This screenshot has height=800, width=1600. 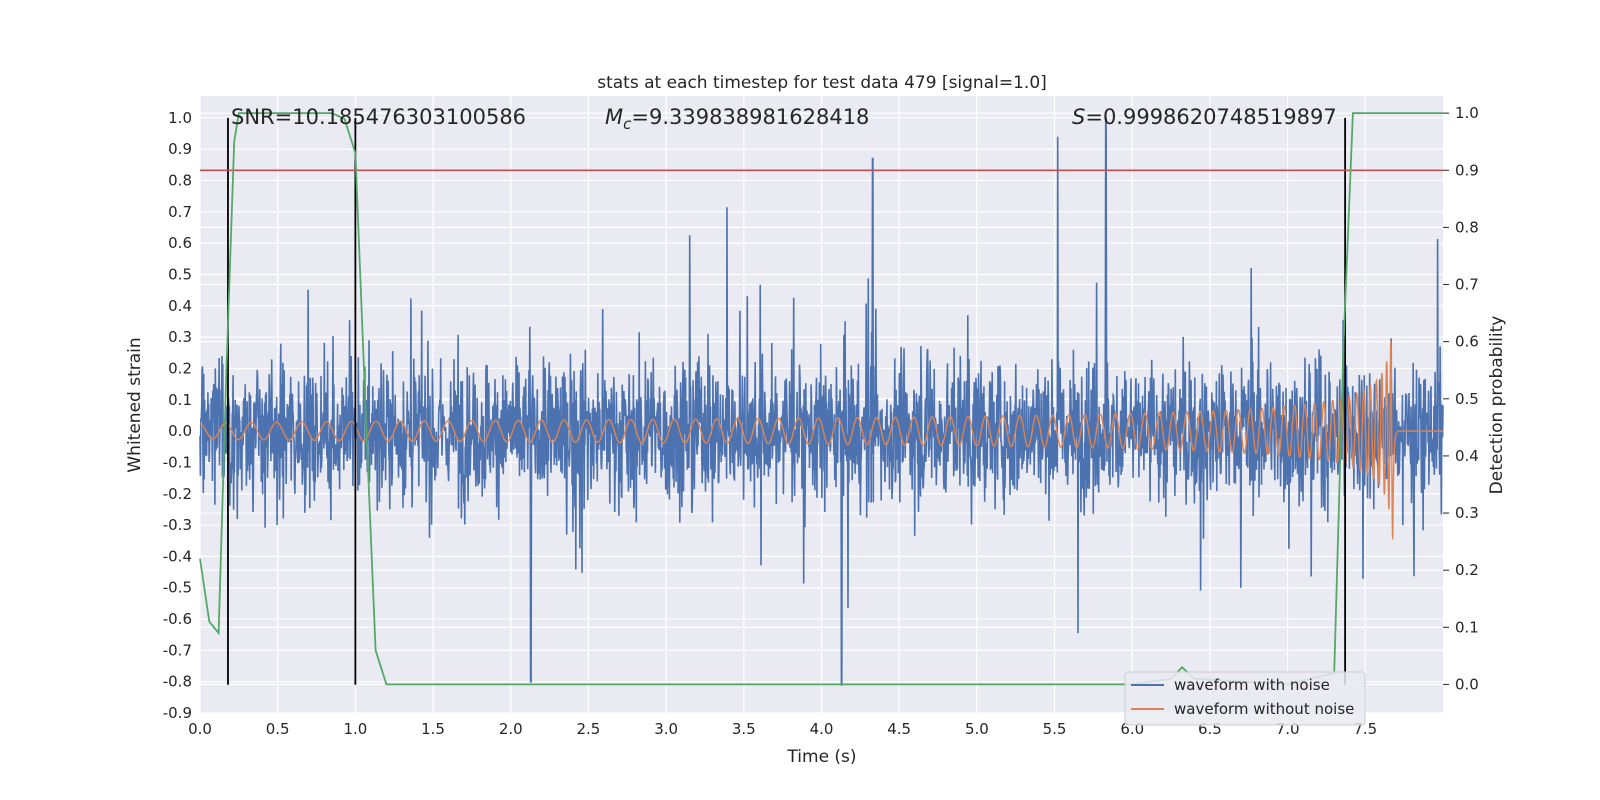 What do you see at coordinates (627, 124) in the screenshot?
I see `chirp-mass-subscript: c` at bounding box center [627, 124].